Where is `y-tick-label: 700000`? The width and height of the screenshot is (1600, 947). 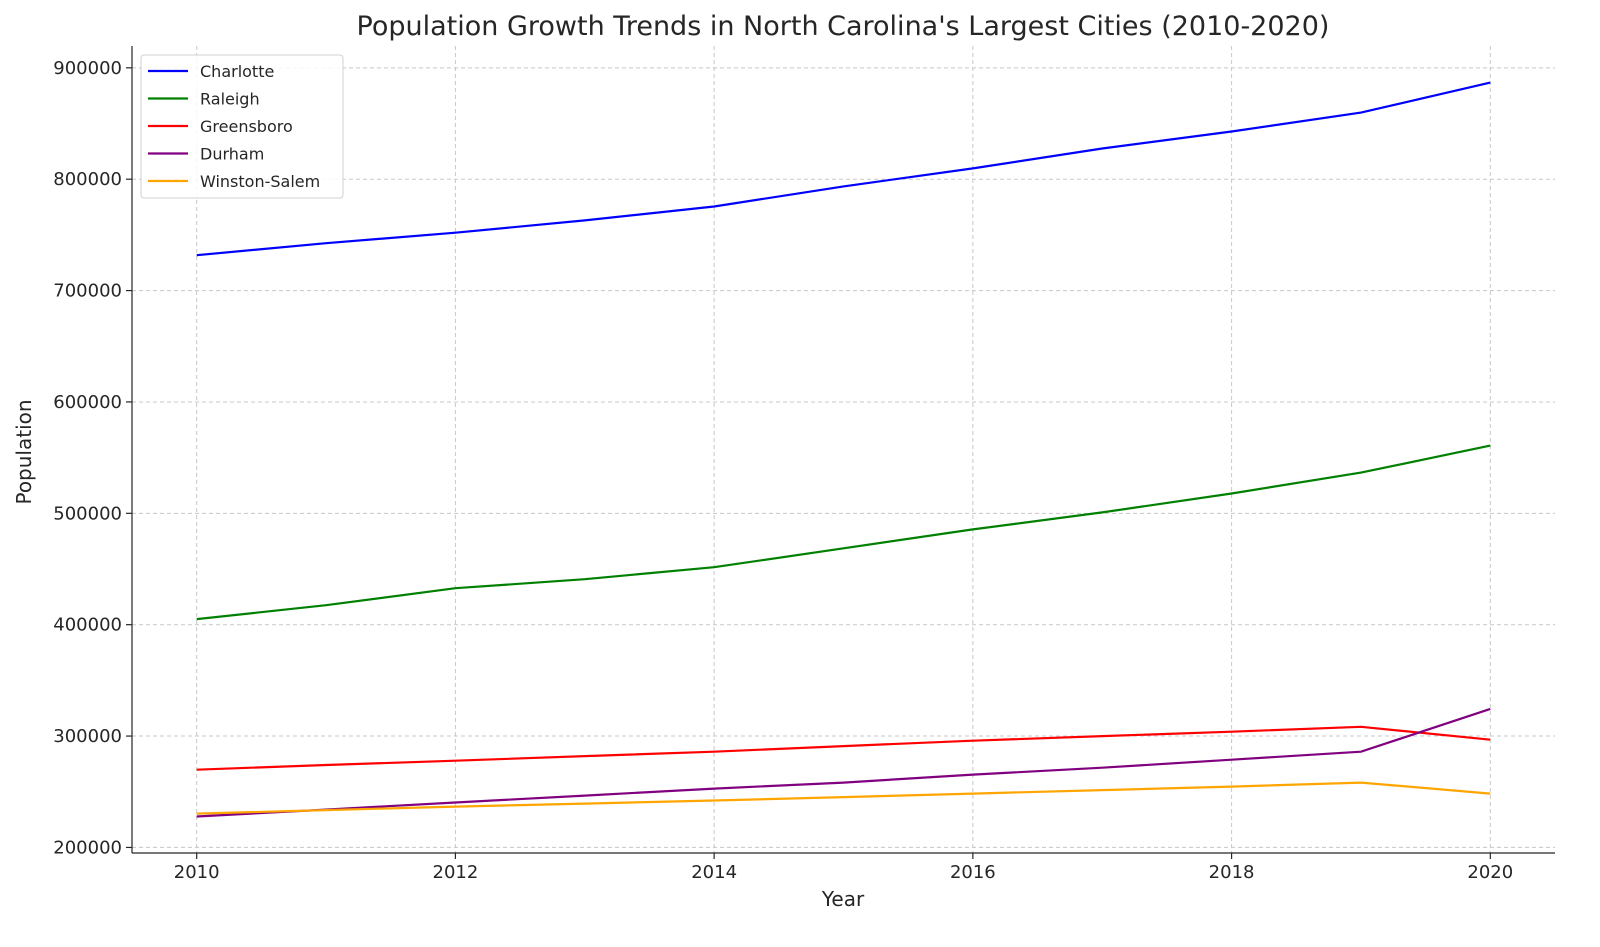
y-tick-label: 700000 is located at coordinates (87, 291).